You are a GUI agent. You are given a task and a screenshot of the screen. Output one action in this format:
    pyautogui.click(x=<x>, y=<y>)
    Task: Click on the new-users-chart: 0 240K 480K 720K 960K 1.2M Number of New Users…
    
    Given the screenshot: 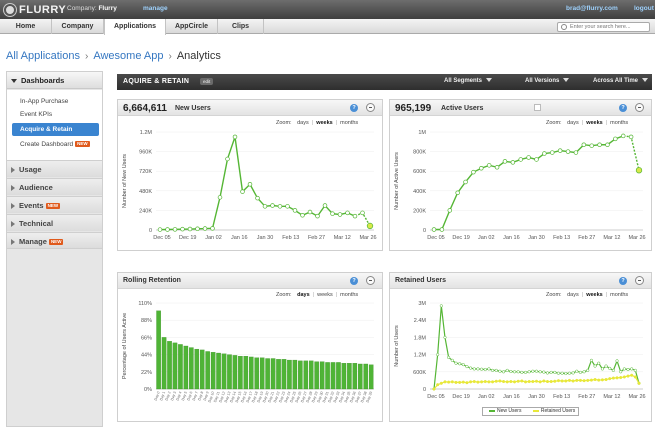 What is the action you would take?
    pyautogui.click(x=250, y=189)
    